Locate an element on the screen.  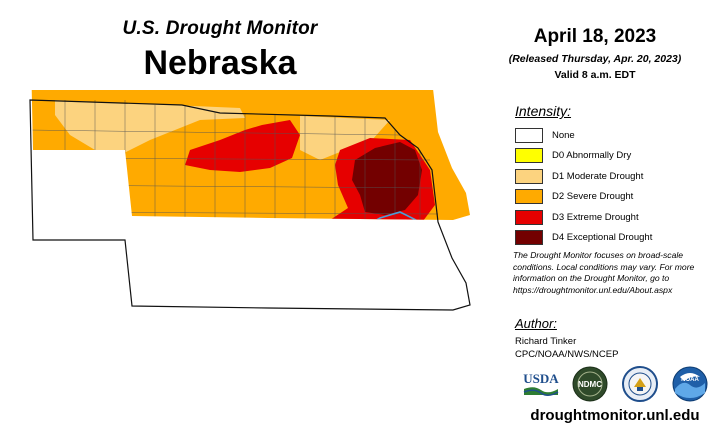
noaa-logo: NOAA is located at coordinates (690, 384).